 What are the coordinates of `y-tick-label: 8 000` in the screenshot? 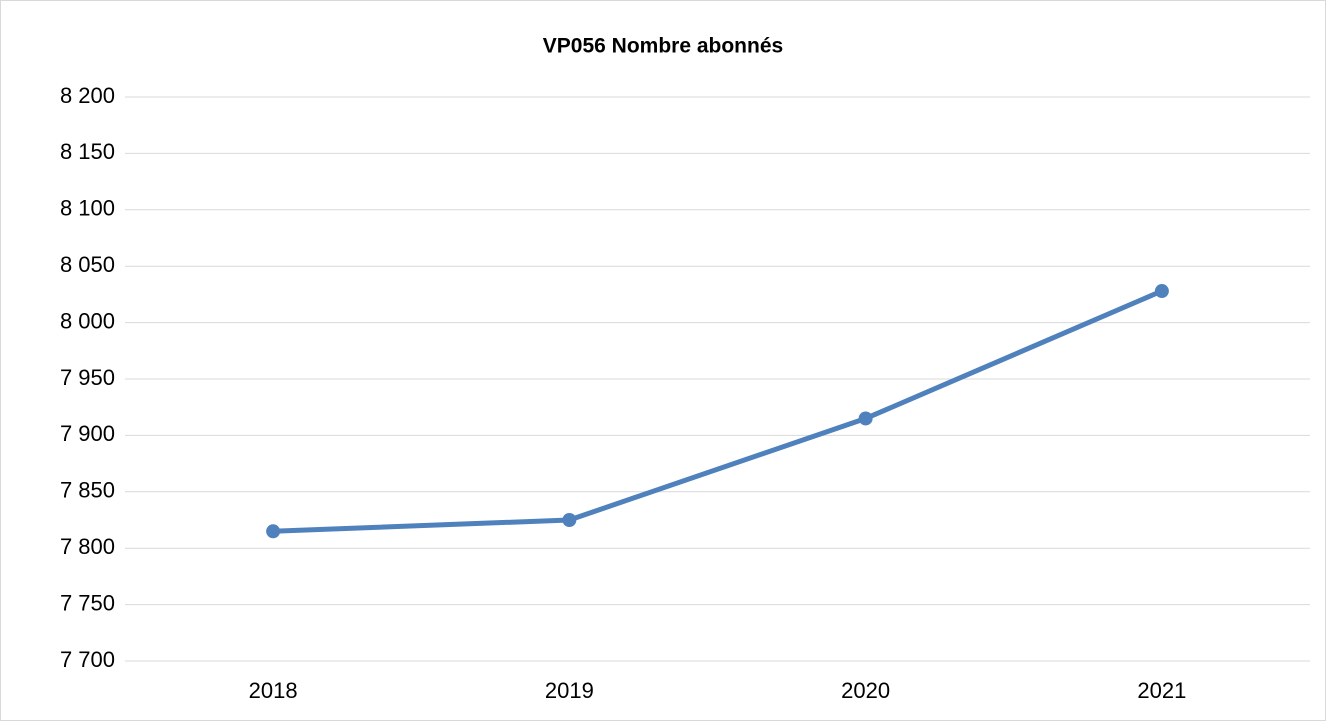 It's located at (87, 320).